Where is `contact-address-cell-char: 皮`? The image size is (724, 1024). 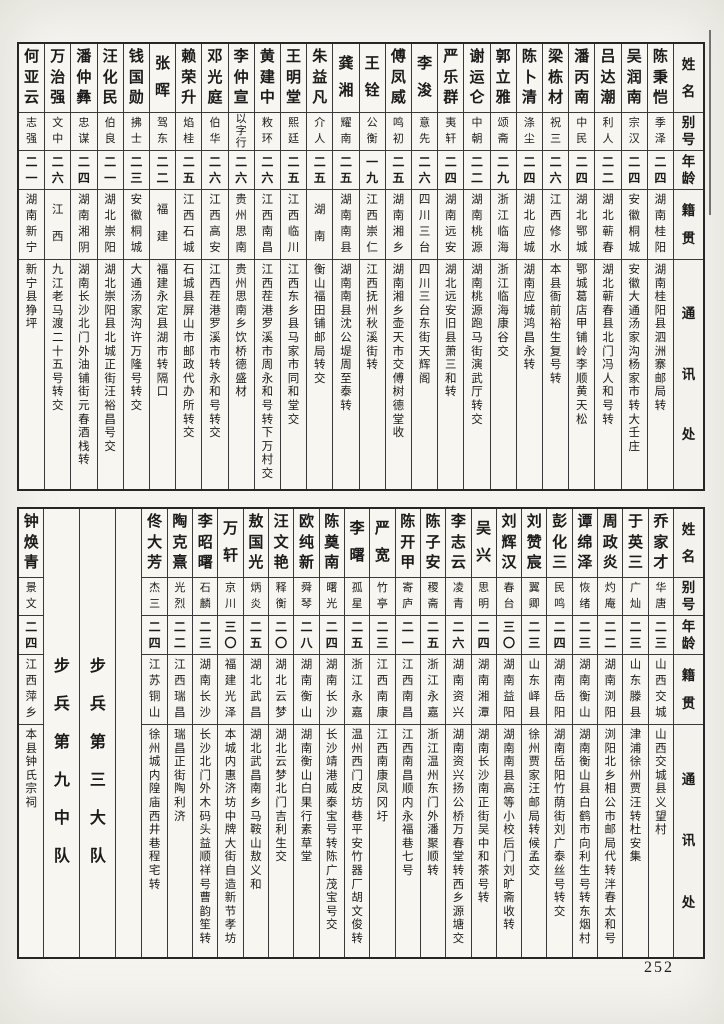 contact-address-cell-char: 皮 is located at coordinates (357, 789).